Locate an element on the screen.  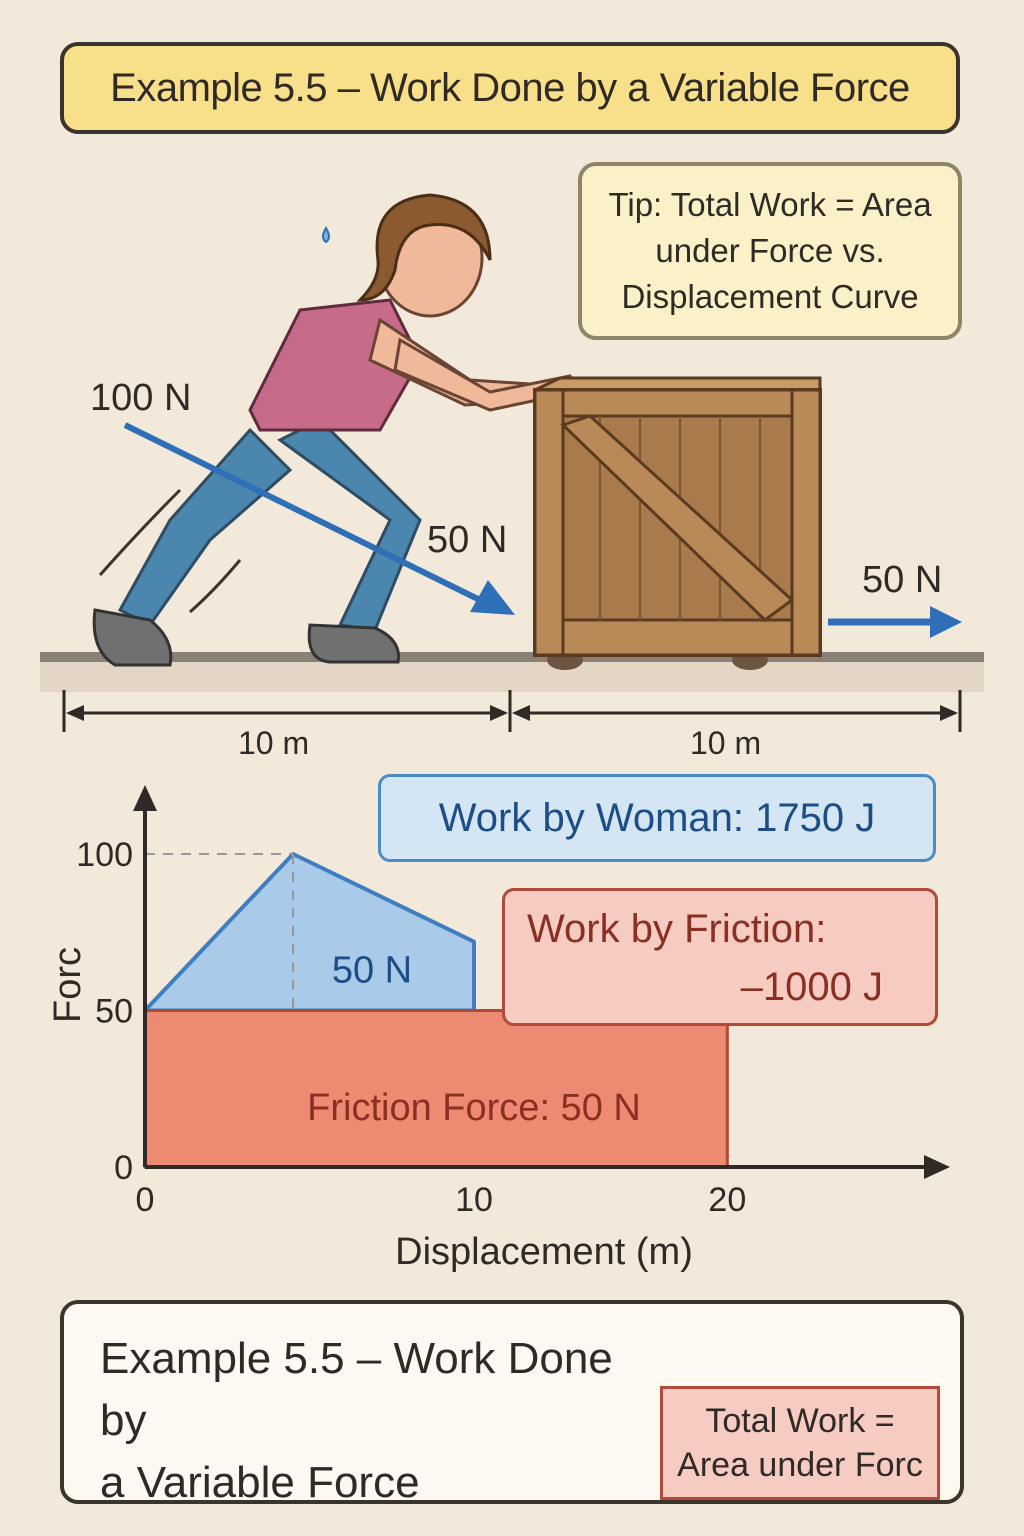
y-tick-0: 0 is located at coordinates (123, 1168).